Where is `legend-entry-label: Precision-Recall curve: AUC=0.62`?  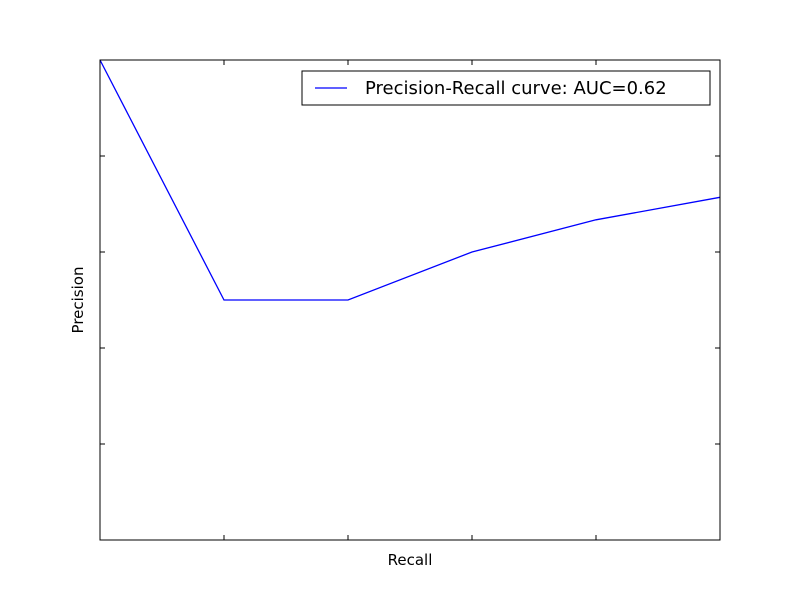
legend-entry-label: Precision-Recall curve: AUC=0.62 is located at coordinates (516, 88).